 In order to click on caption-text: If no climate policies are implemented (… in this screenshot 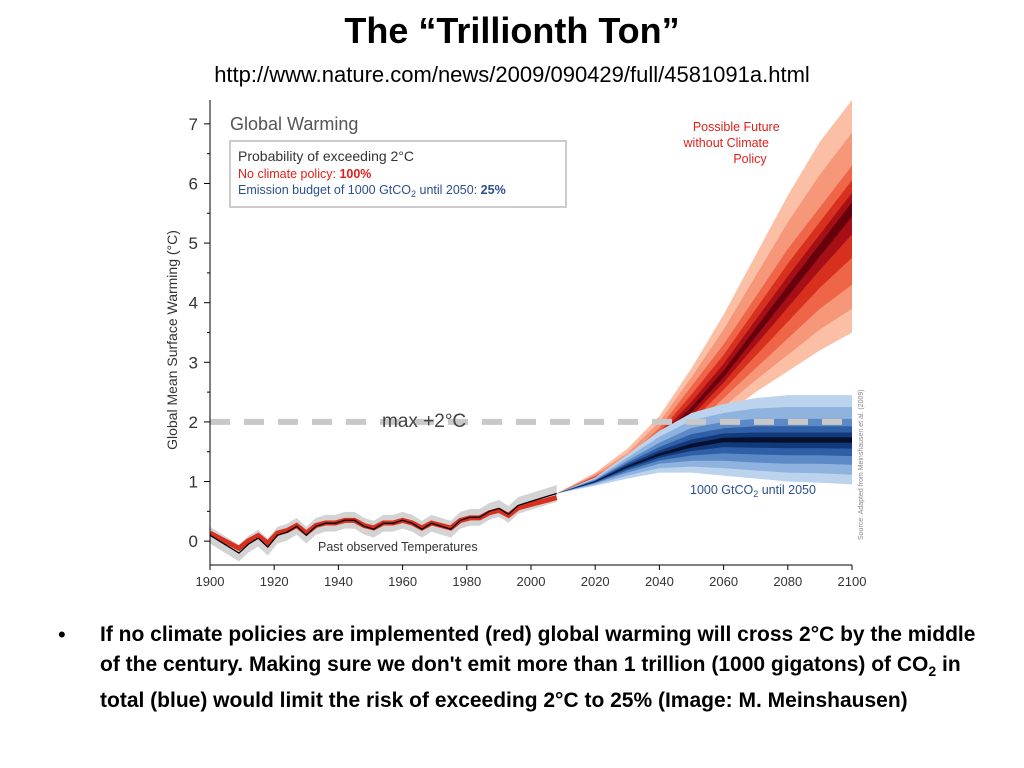, I will do `click(538, 668)`.